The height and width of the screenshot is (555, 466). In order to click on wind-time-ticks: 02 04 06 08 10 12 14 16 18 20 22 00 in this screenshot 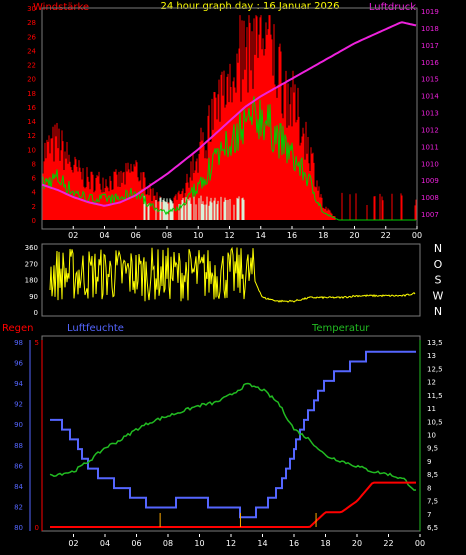, I will do `click(245, 233)`.